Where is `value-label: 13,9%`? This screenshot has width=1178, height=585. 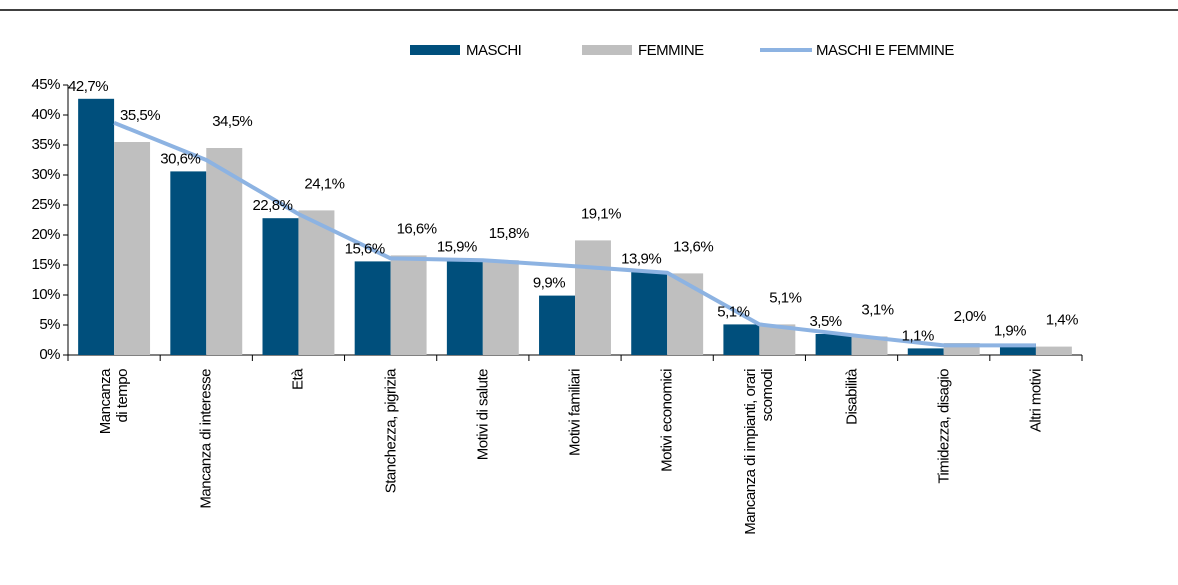
value-label: 13,9% is located at coordinates (641, 259).